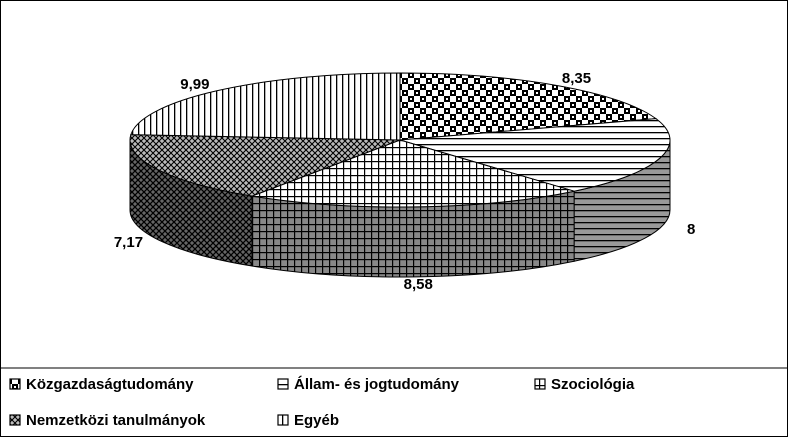 This screenshot has height=437, width=788. What do you see at coordinates (377, 384) in the screenshot?
I see `legend-label: Állam- és jogtudomány` at bounding box center [377, 384].